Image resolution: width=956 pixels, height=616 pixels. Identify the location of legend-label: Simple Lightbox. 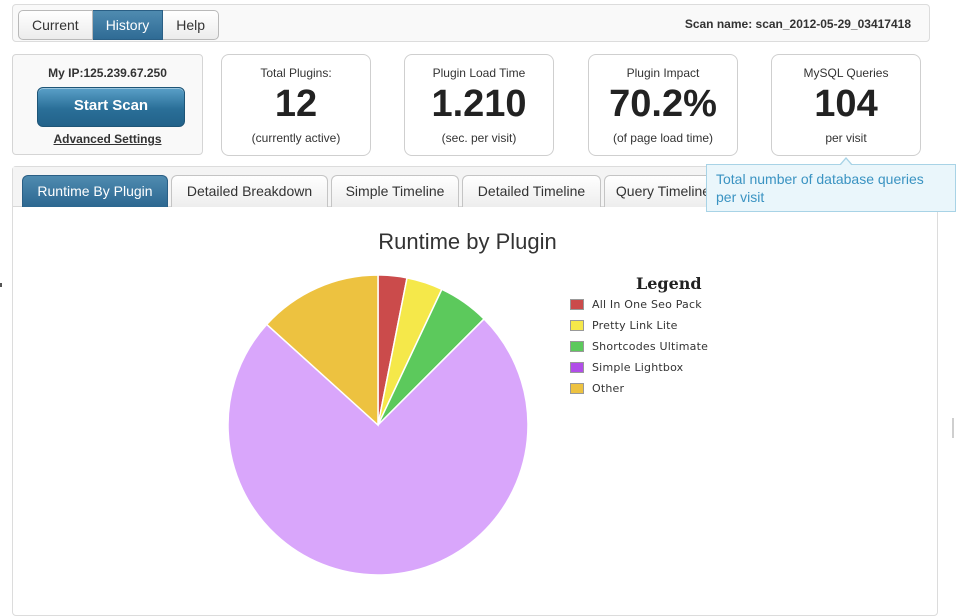
(638, 367).